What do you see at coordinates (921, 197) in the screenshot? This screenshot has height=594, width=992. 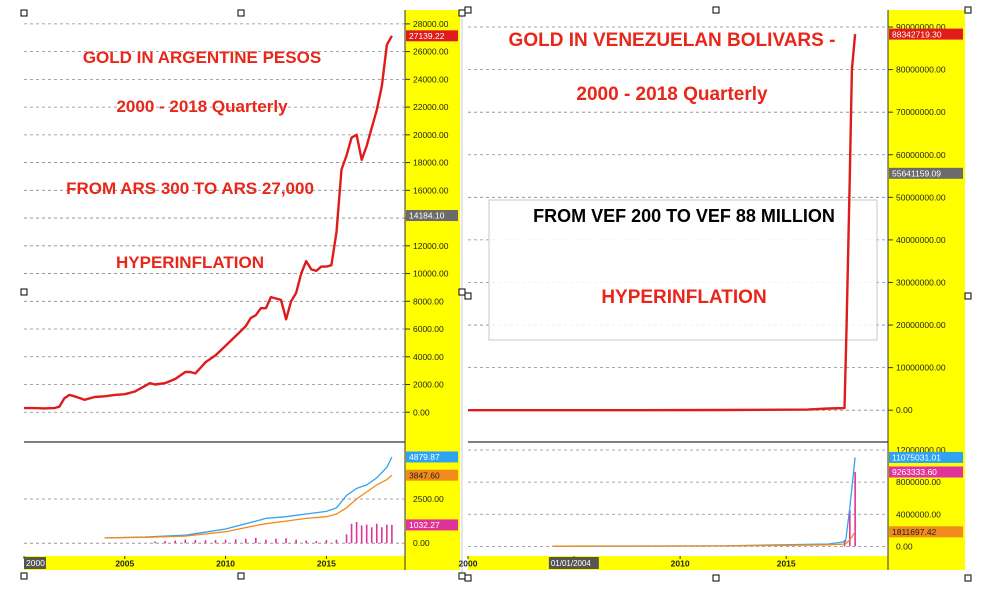 I see `y-tick-label: 50000000.00` at bounding box center [921, 197].